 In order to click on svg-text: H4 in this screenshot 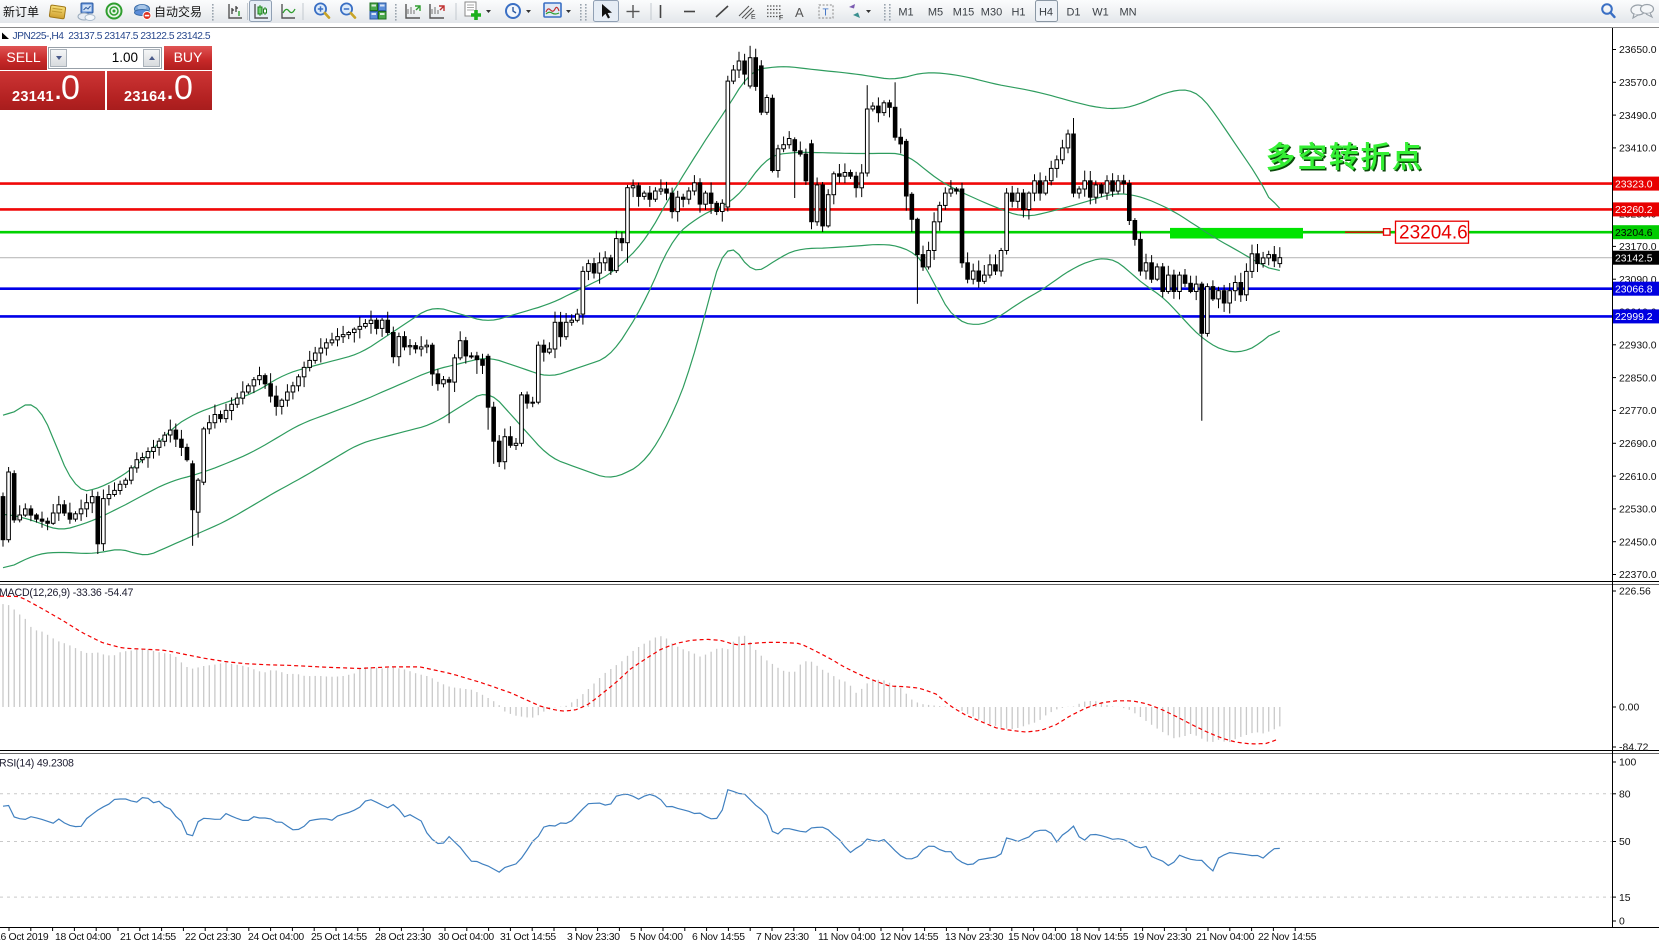, I will do `click(1046, 13)`.